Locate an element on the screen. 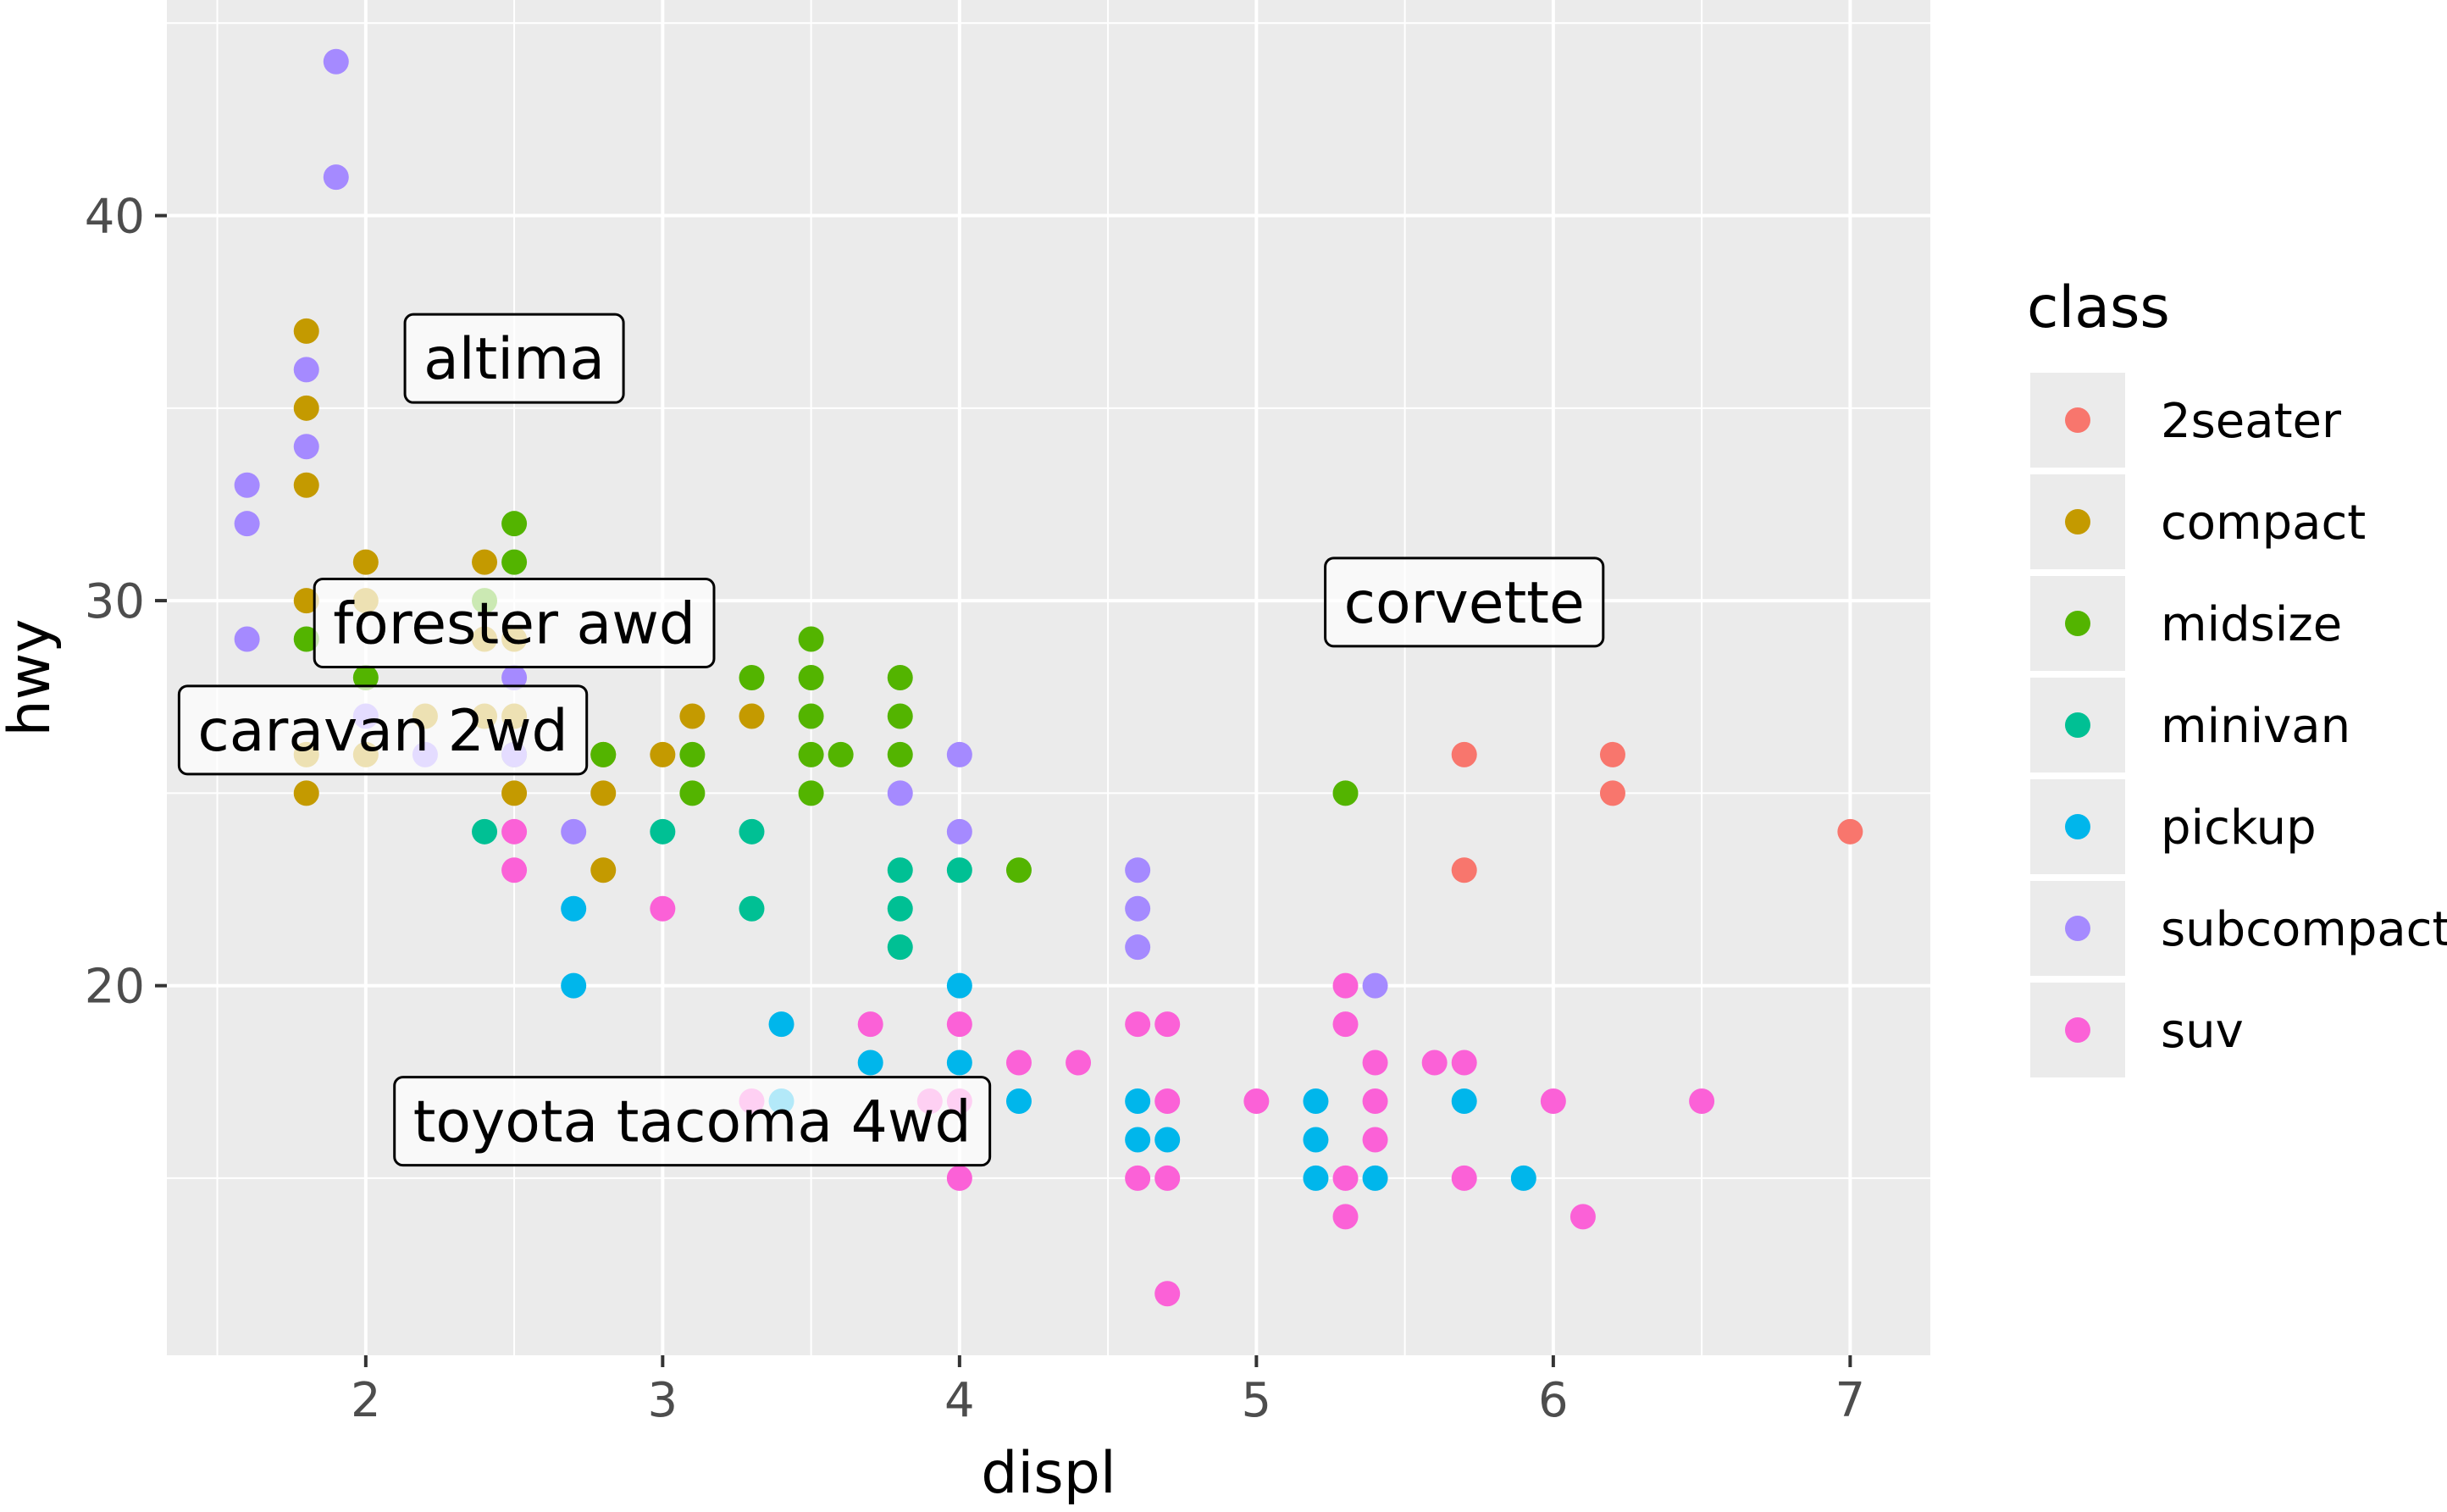  legend-label: compact is located at coordinates (2264, 523).